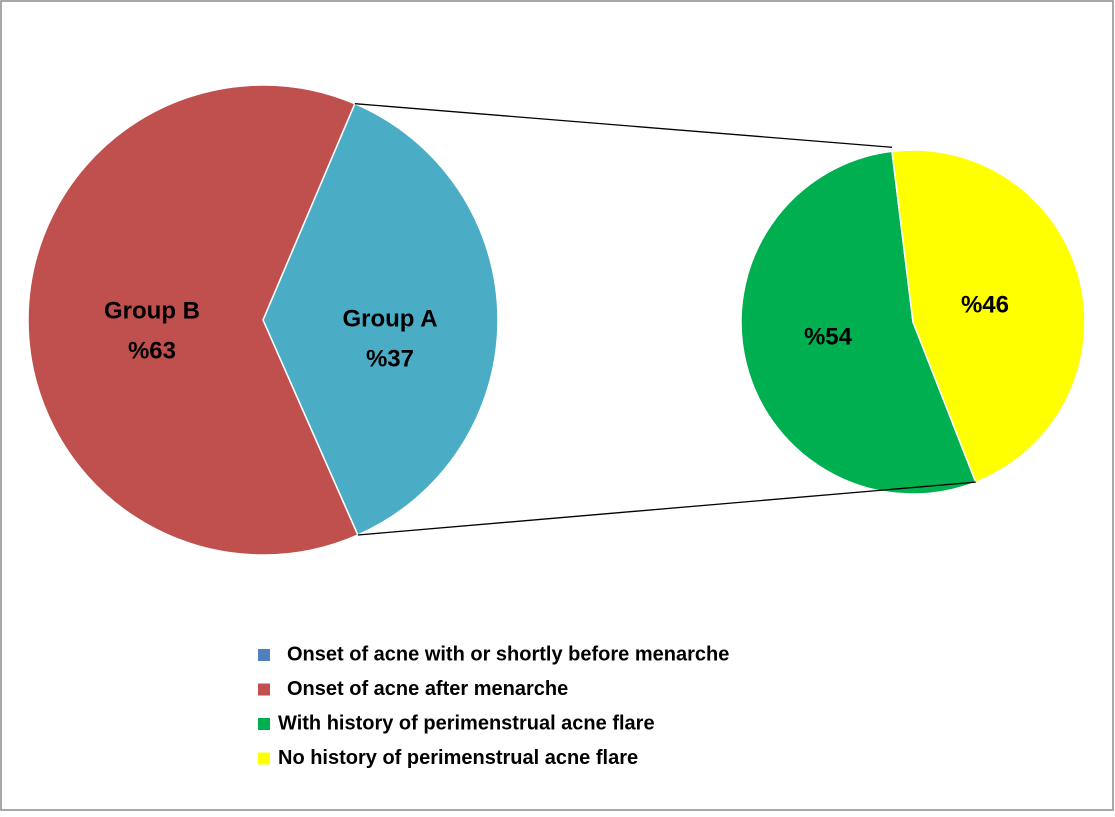  I want to click on value-label: %63, so click(152, 350).